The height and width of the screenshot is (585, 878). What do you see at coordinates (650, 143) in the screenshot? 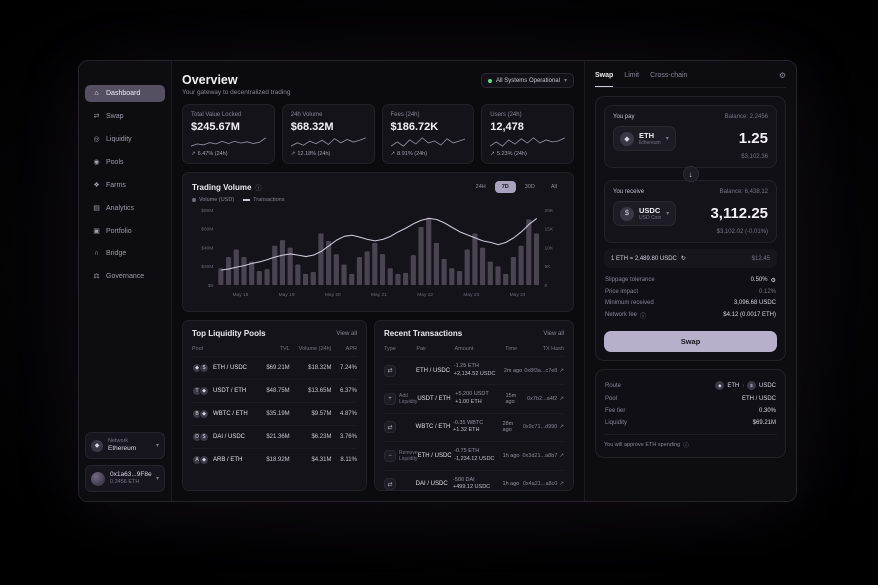
I see `pay-token-name: Ethereum` at bounding box center [650, 143].